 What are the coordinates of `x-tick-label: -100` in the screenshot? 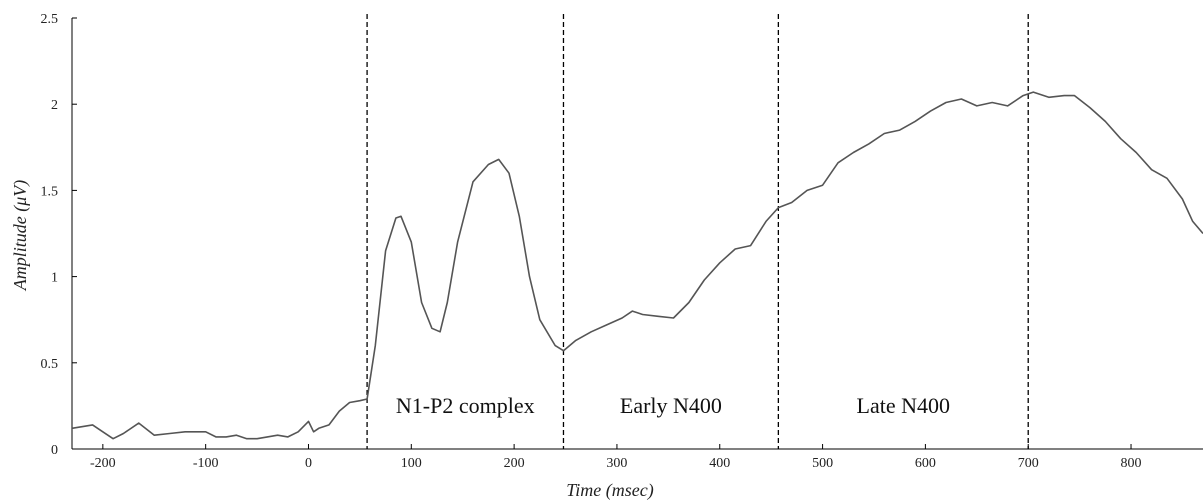 It's located at (206, 463).